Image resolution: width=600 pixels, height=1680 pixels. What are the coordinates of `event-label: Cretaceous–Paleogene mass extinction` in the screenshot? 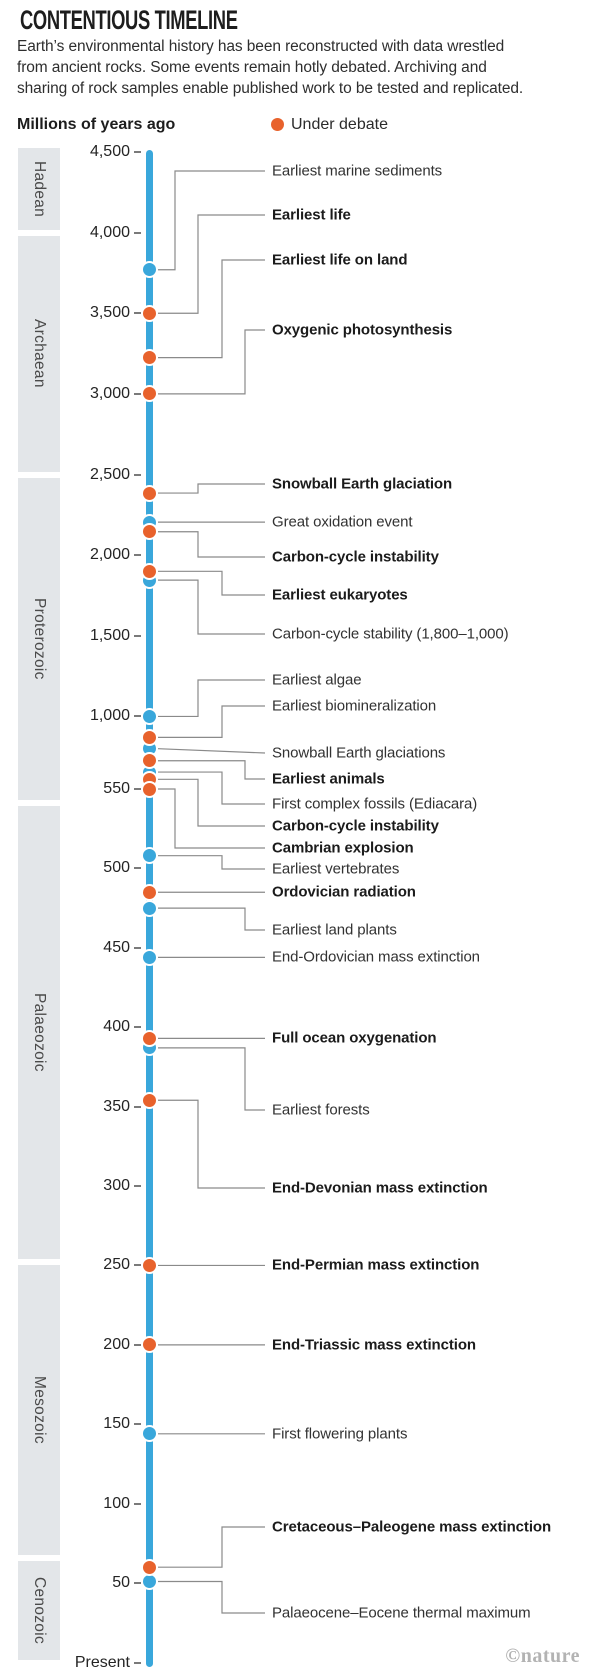 It's located at (412, 1527).